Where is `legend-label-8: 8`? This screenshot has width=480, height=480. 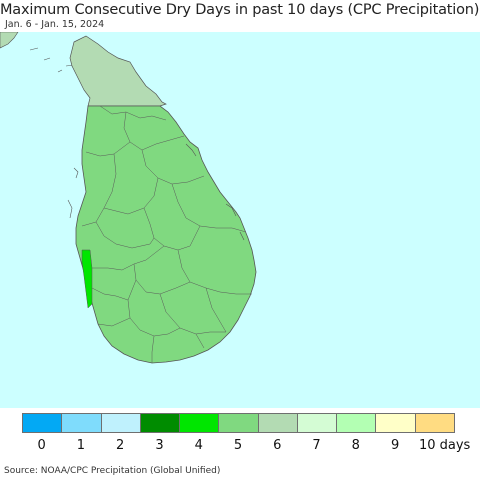 legend-label-8: 8 is located at coordinates (355, 445).